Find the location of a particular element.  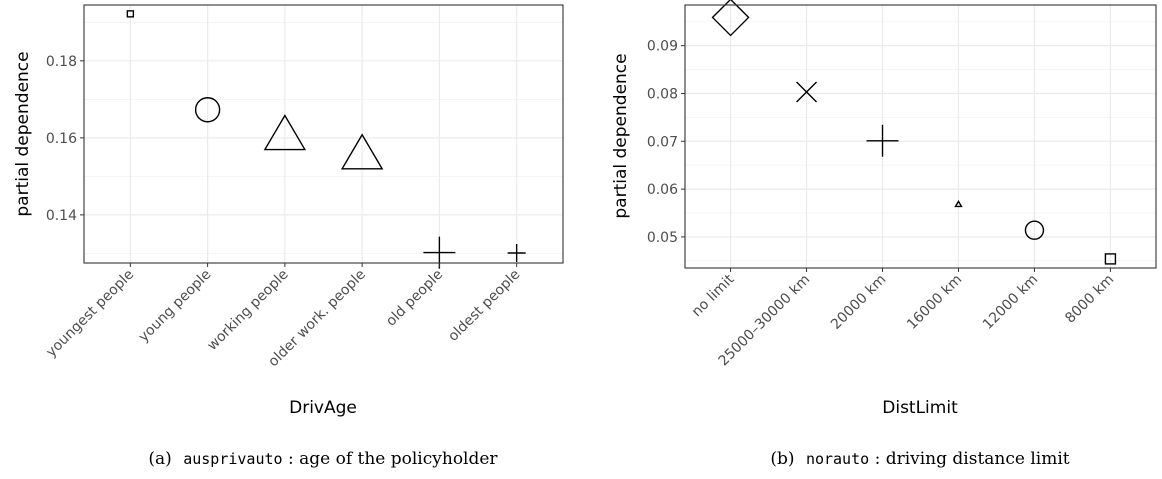

yticks-b: 0.05 0.06 0.07 0.08 0.09 is located at coordinates (666, 142).